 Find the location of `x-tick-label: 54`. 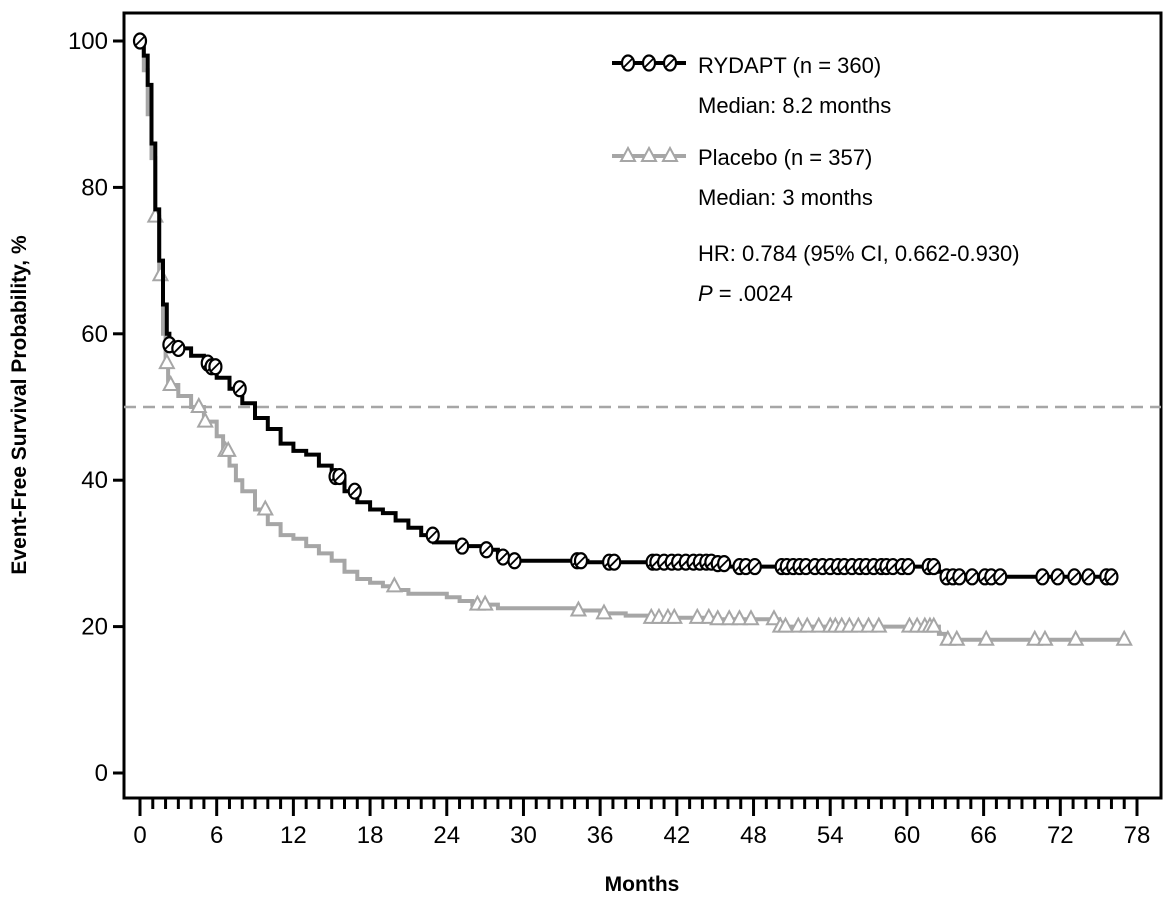

x-tick-label: 54 is located at coordinates (830, 835).